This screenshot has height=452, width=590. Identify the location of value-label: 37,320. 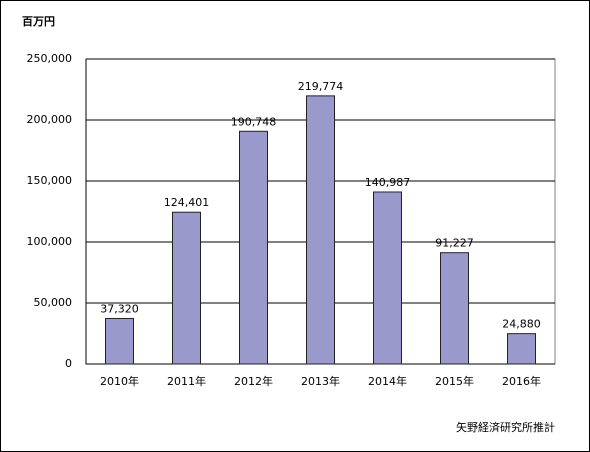
(119, 308).